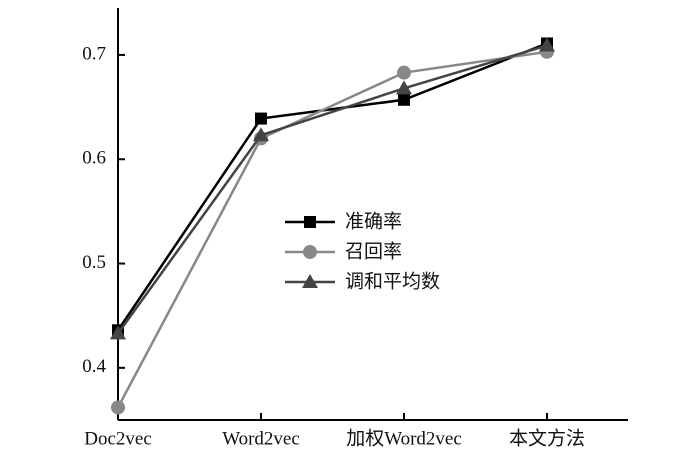 The height and width of the screenshot is (461, 700). What do you see at coordinates (373, 222) in the screenshot?
I see `legend-label: 准确率` at bounding box center [373, 222].